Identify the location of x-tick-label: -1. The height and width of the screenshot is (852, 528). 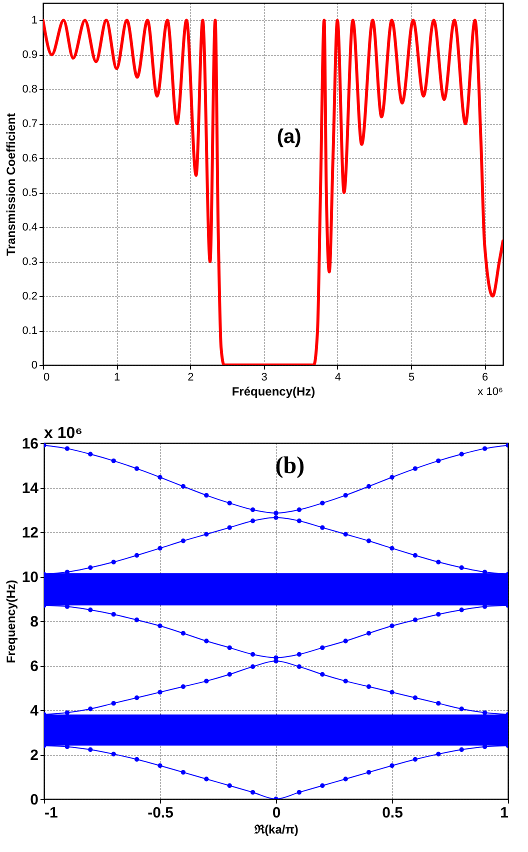
(51, 813).